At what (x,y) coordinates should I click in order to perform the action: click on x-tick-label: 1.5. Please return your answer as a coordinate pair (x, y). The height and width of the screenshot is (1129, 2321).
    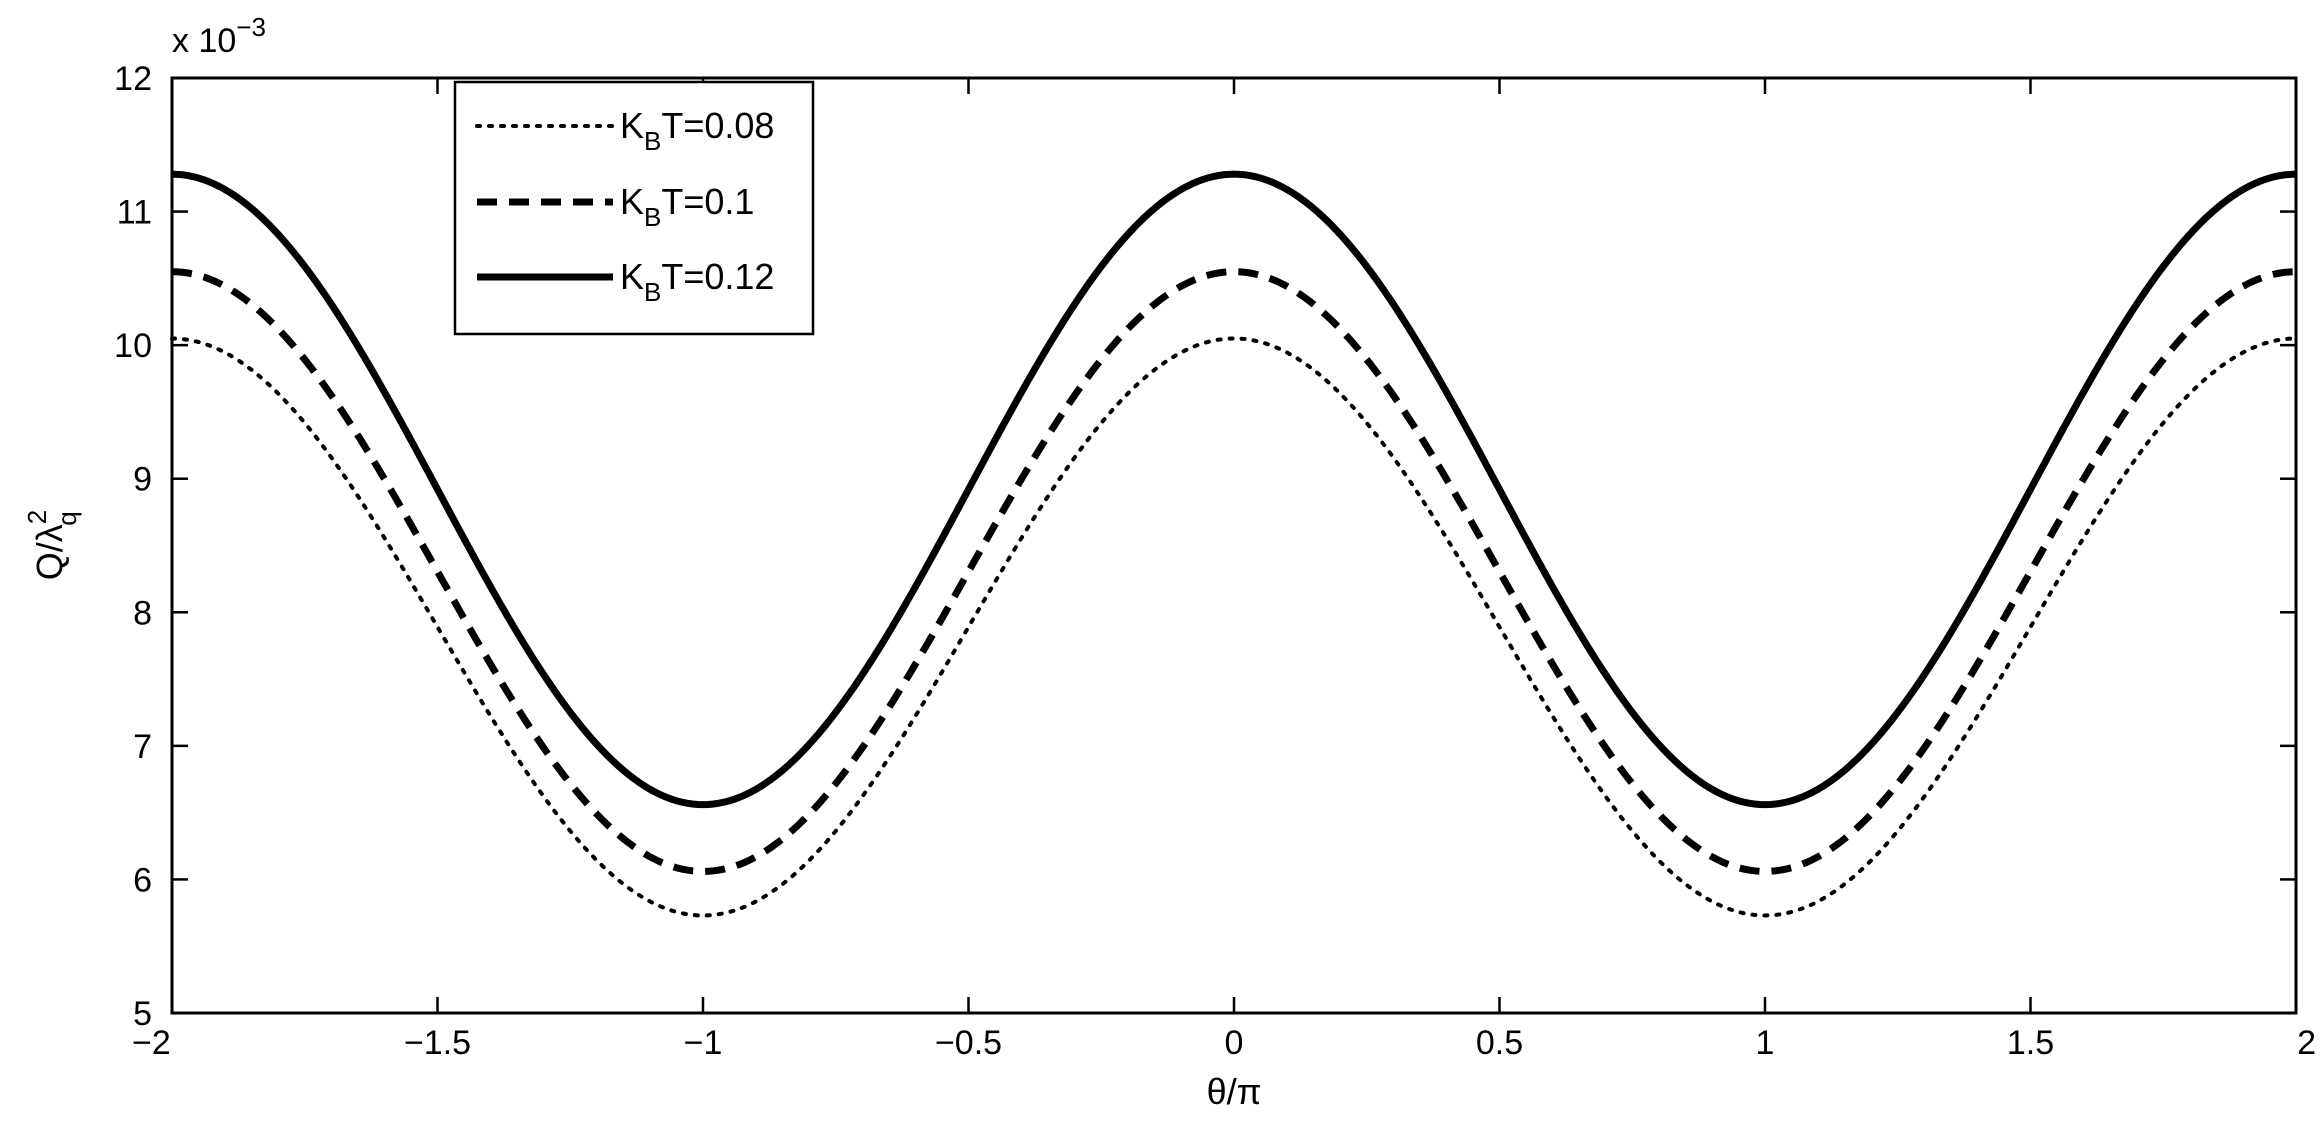
    Looking at the image, I should click on (2030, 1043).